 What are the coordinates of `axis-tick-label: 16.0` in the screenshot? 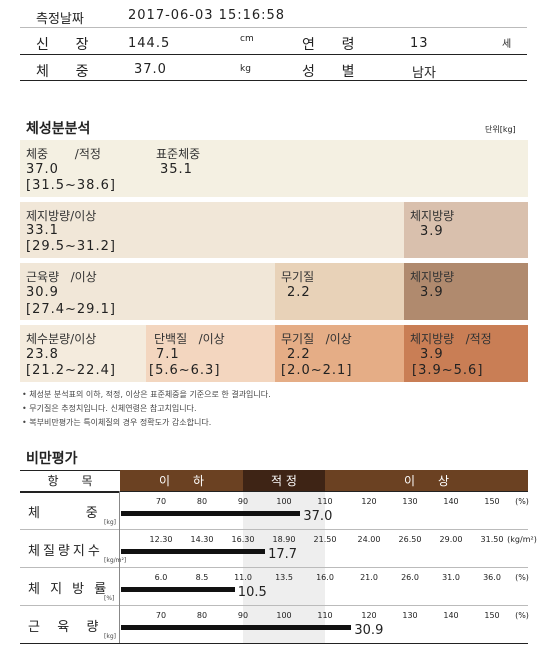 It's located at (325, 577).